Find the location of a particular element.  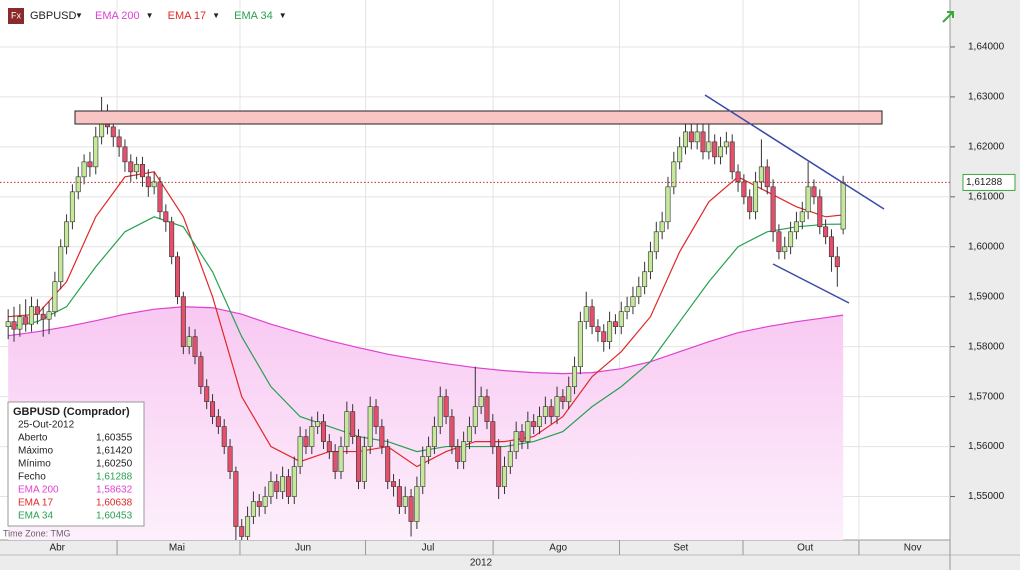

symbol-icon is located at coordinates (16, 16).